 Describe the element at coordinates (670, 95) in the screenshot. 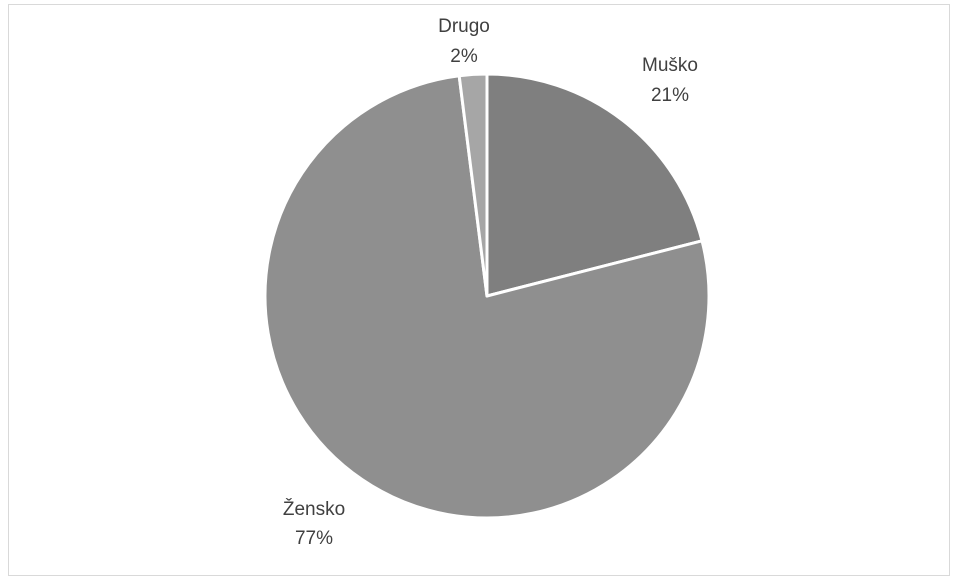

I see `slice-value-label: 21%` at that location.